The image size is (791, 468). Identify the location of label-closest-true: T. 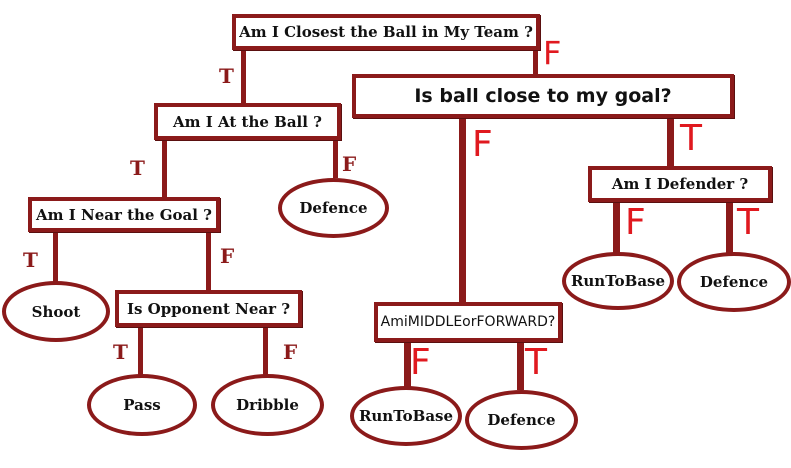
(226, 76).